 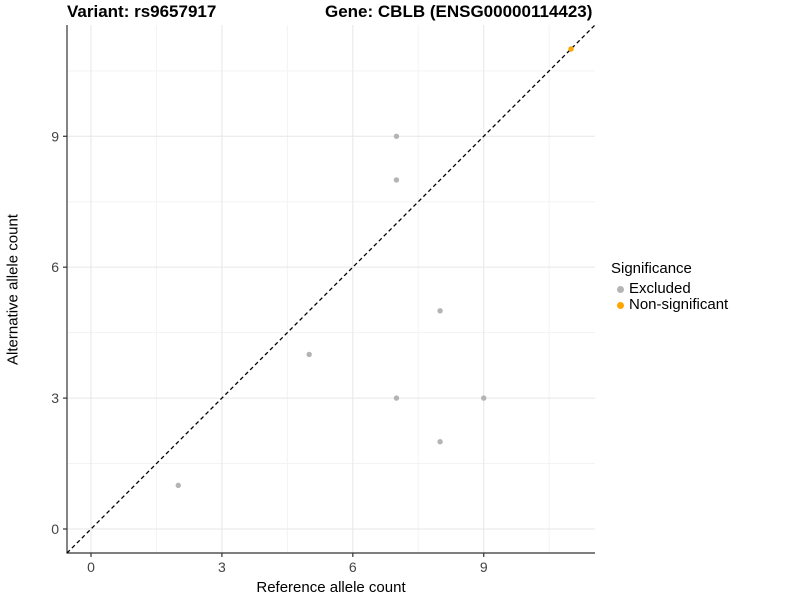 I want to click on x-tick-label: 9, so click(x=484, y=567).